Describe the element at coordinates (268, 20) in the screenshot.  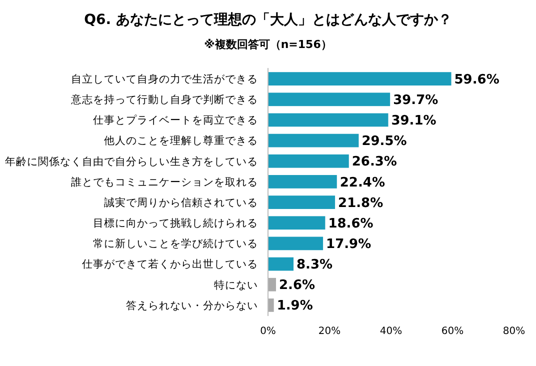
I see `chart-title: Q6. あなたにとって理想の「大人」とはどんな人ですか？` at that location.